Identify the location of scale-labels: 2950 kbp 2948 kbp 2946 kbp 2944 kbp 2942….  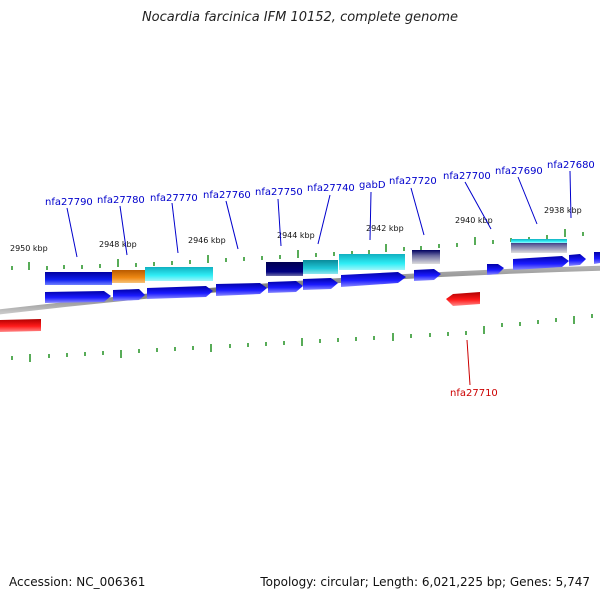
(296, 229).